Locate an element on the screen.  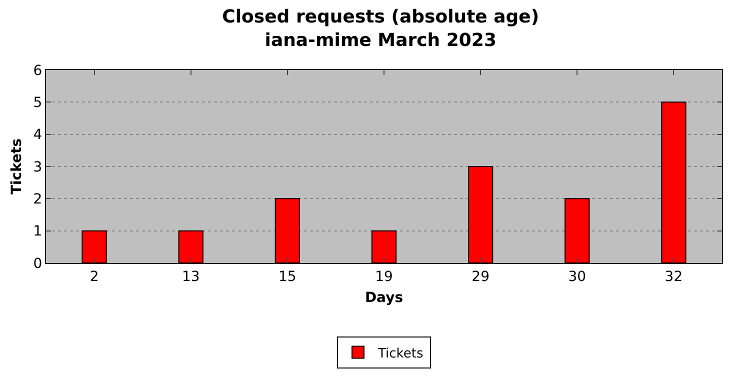
x-tick-label: 2 is located at coordinates (94, 276).